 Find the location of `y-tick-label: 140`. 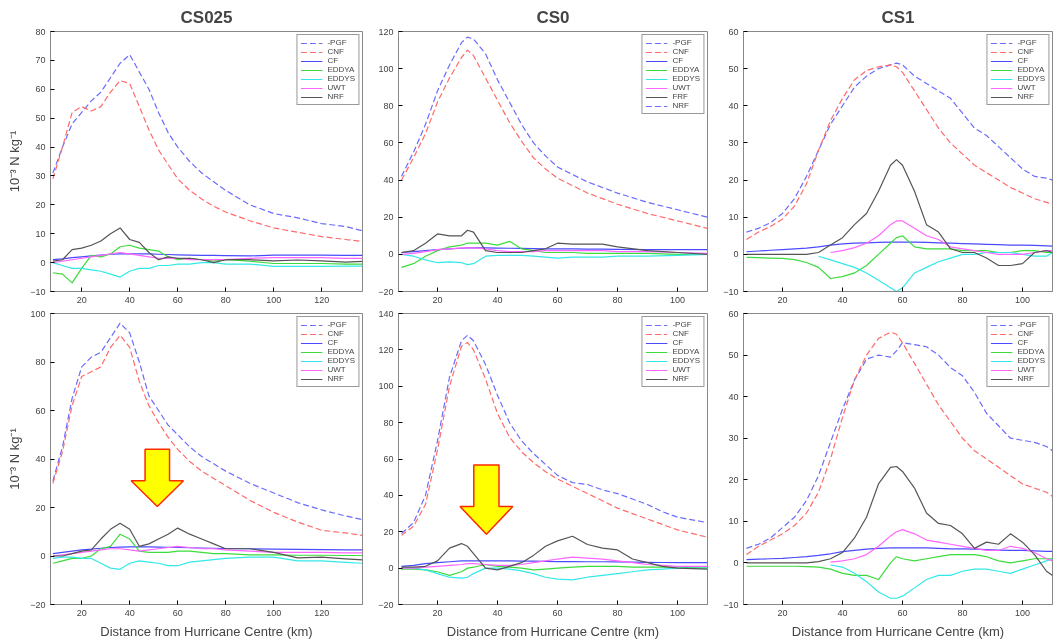

y-tick-label: 140 is located at coordinates (386, 313).